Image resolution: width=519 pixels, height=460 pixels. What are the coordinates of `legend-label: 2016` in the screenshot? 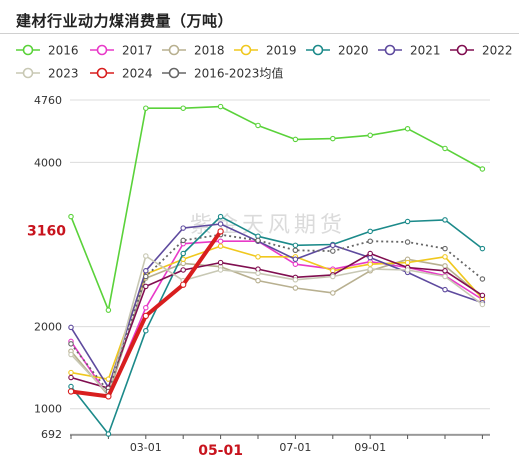 It's located at (63, 51).